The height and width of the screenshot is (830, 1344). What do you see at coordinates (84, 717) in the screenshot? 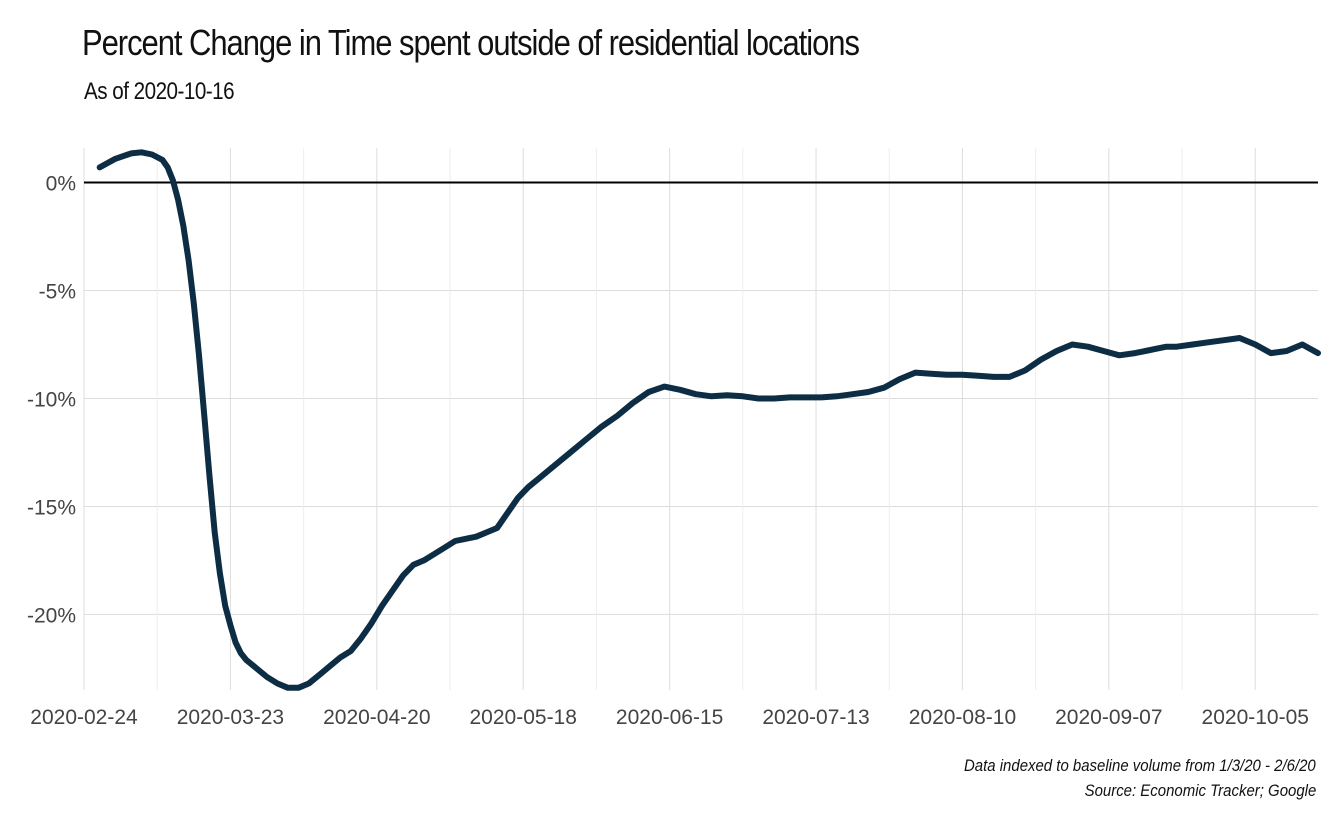
I see `x-tick-label: 2020-02-24` at bounding box center [84, 717].